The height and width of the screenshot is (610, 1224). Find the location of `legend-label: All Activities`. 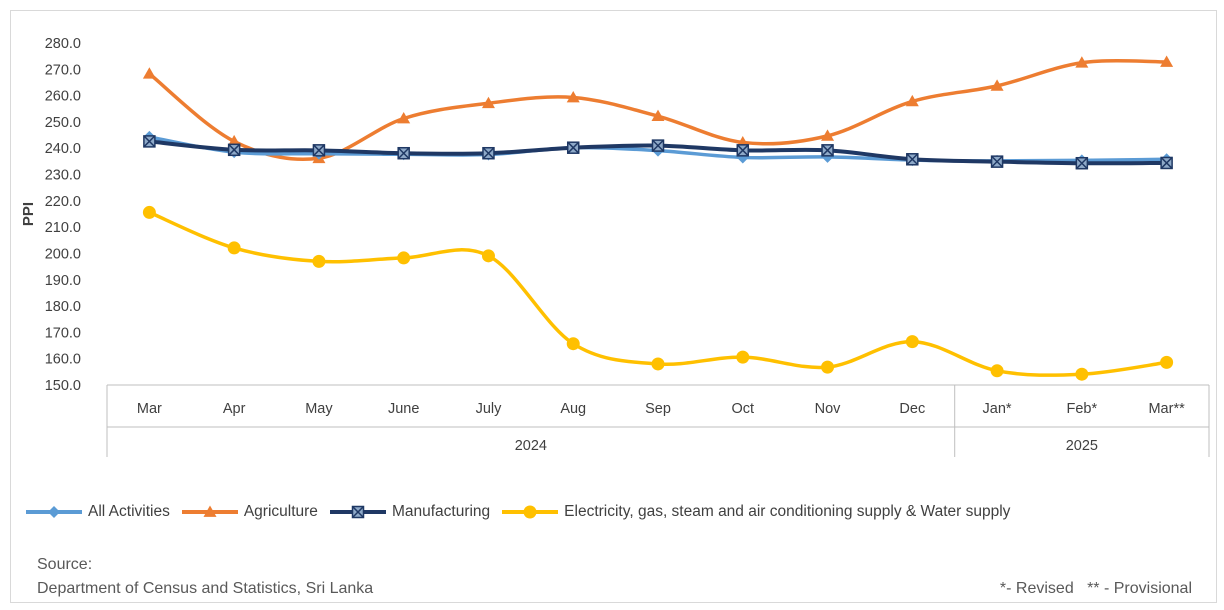

legend-label: All Activities is located at coordinates (129, 511).